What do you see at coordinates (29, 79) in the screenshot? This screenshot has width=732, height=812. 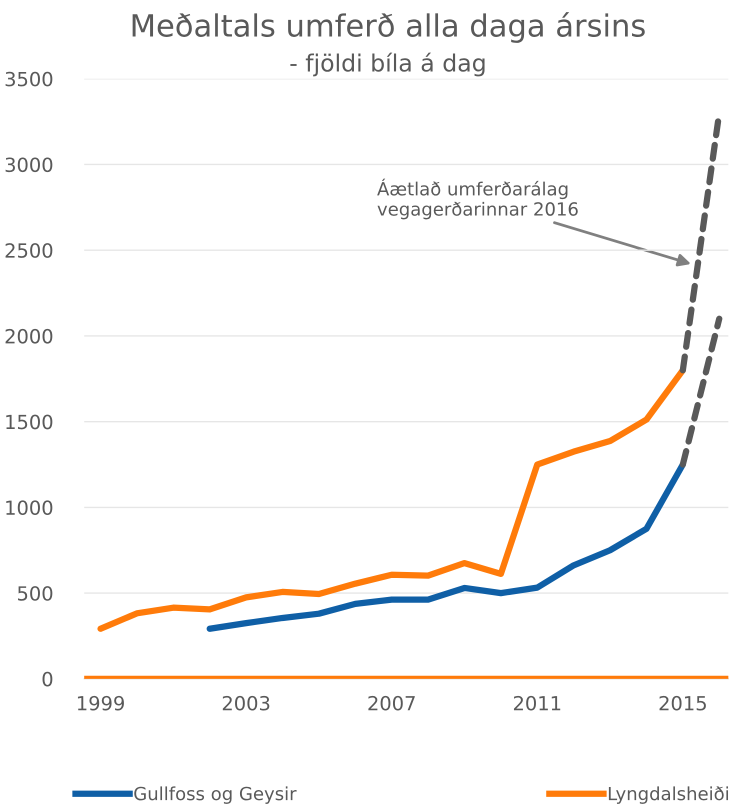 I see `y-tick-label: 3500` at bounding box center [29, 79].